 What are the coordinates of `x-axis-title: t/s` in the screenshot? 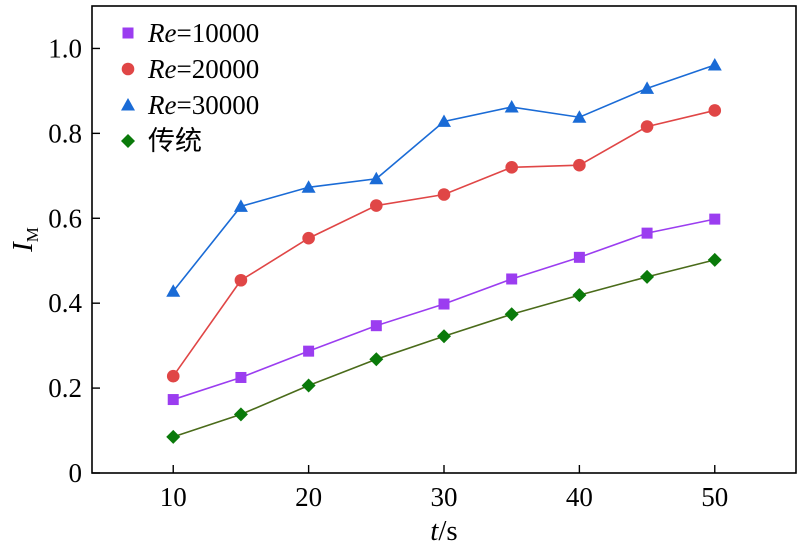 It's located at (443, 531).